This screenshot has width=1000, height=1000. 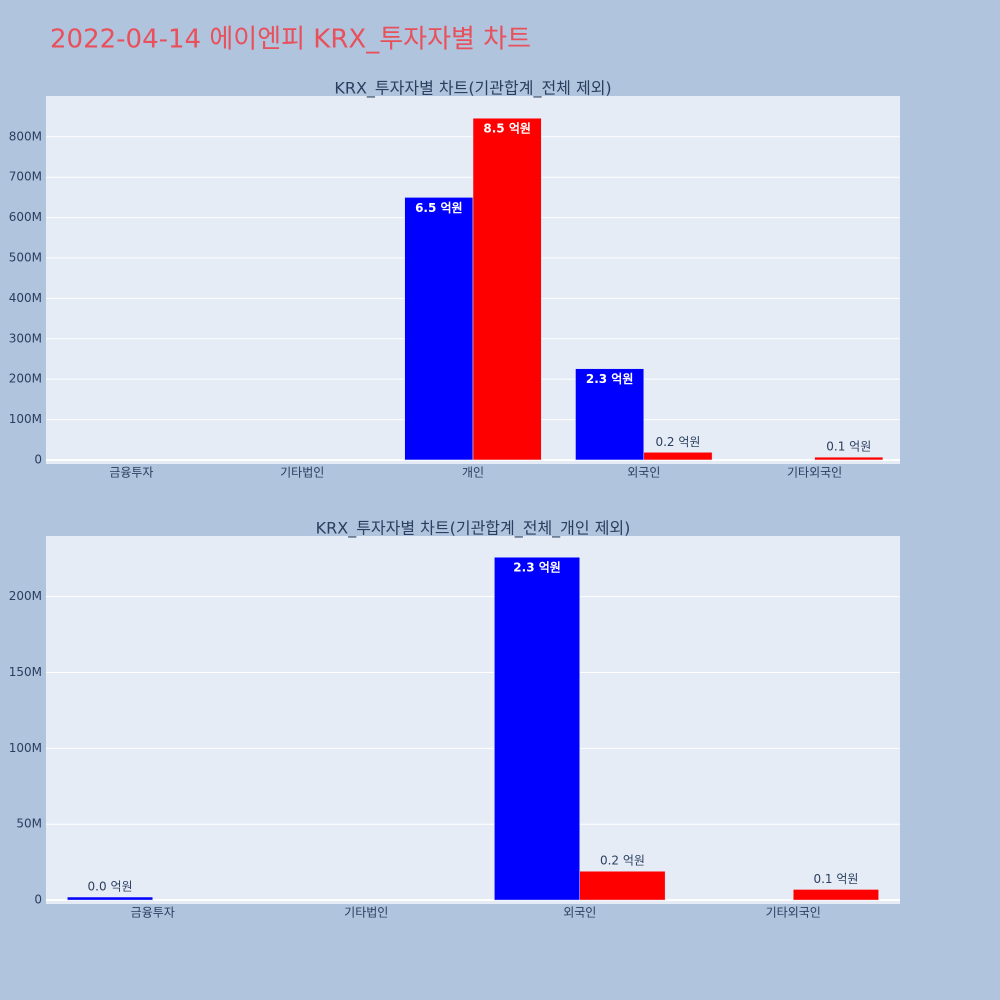 I want to click on chart-title: KRX_투자자별 차트(기관합계_전체 제외), so click(x=472, y=89).